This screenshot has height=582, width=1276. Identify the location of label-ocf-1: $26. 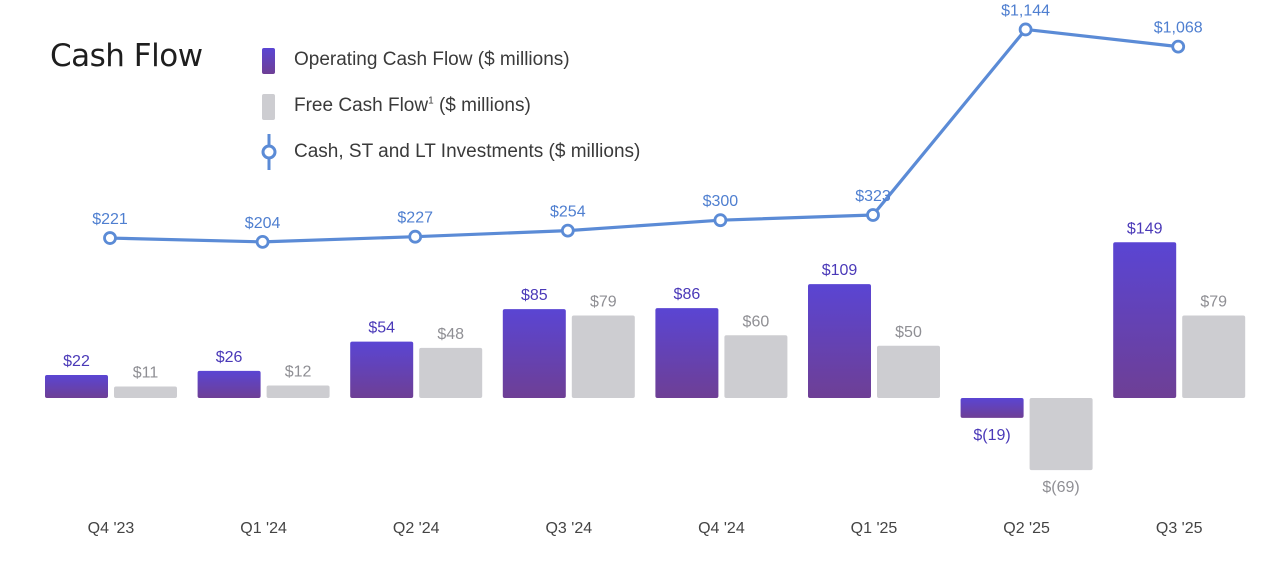
(229, 357).